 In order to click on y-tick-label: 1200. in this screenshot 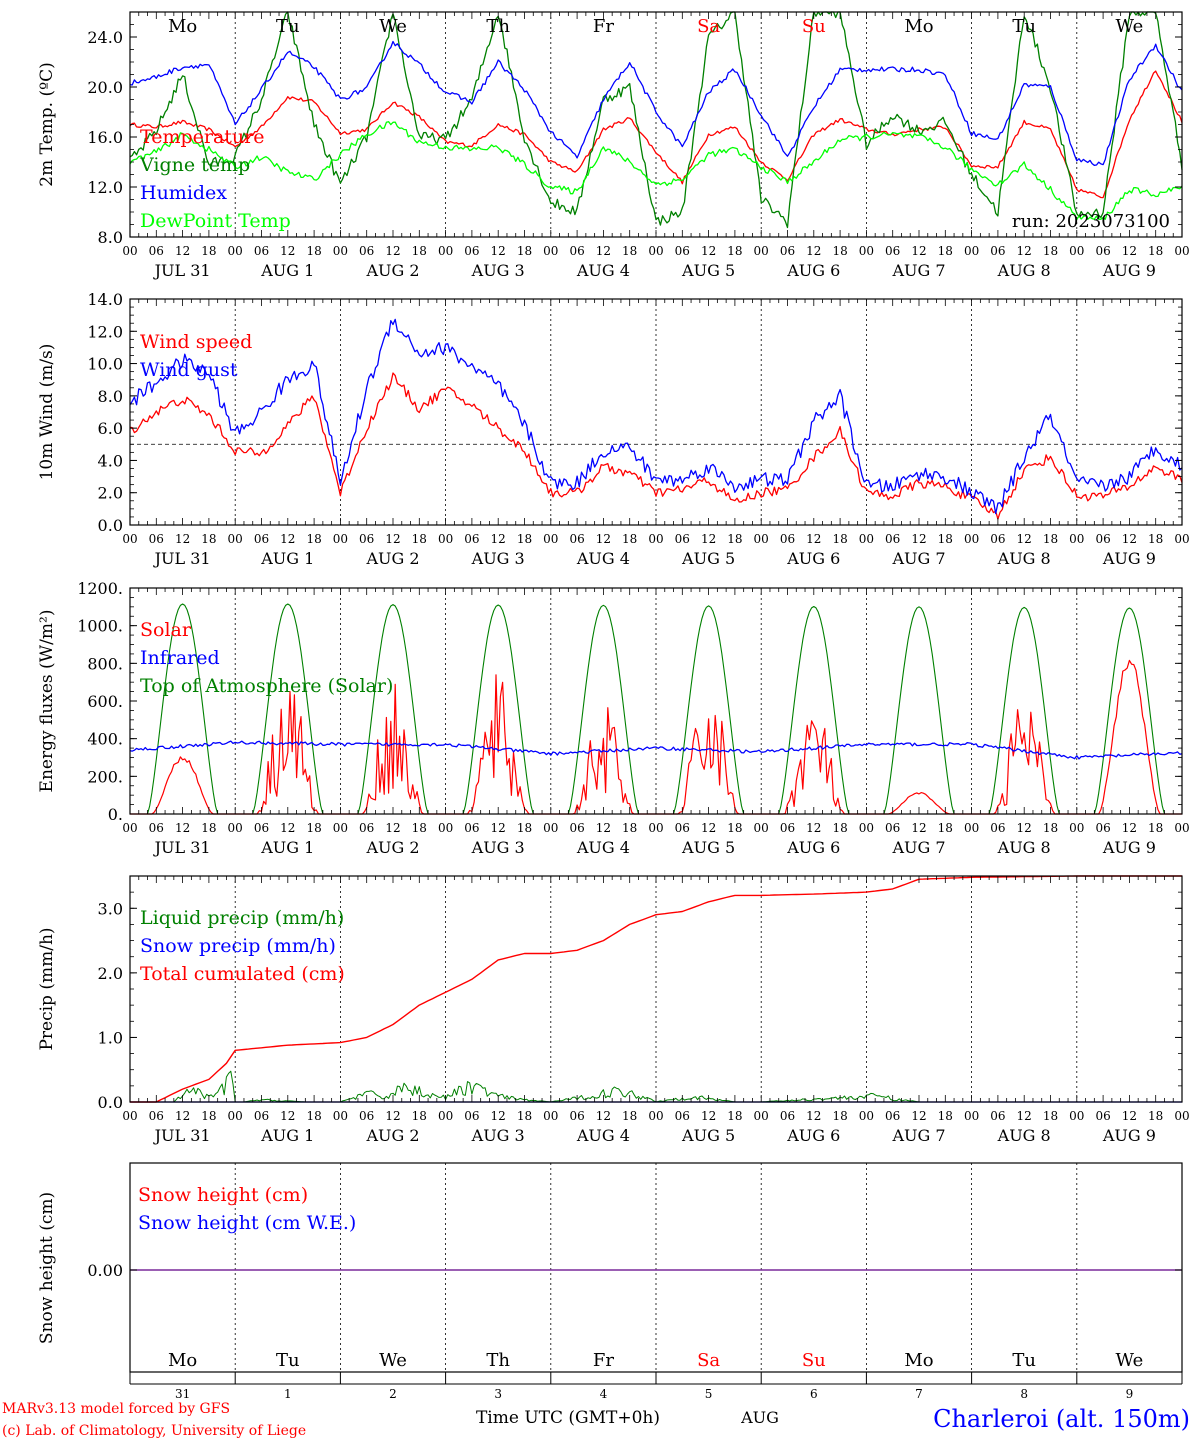, I will do `click(100, 588)`.